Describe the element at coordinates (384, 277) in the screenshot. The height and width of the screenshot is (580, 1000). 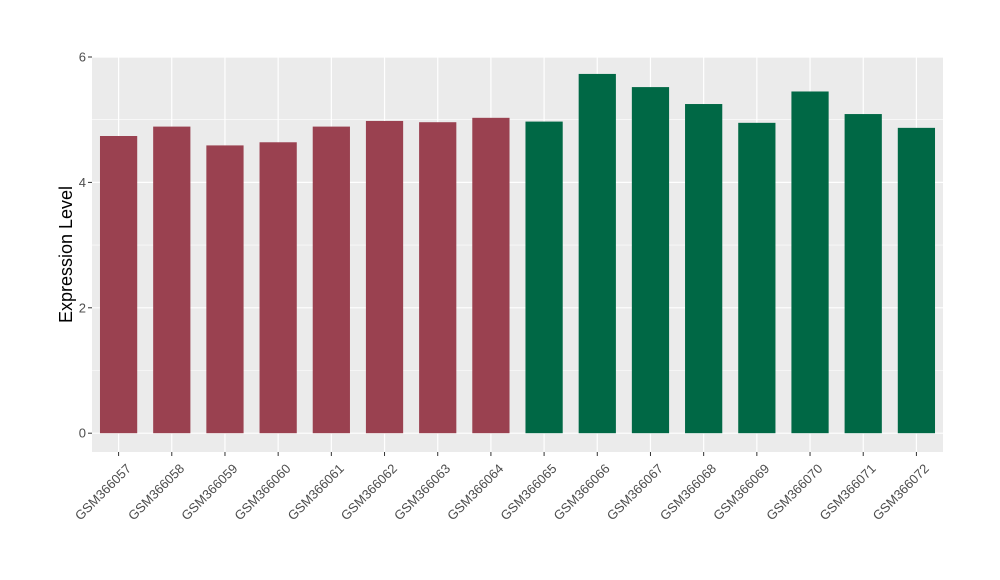
I see `bar-GSM366062` at that location.